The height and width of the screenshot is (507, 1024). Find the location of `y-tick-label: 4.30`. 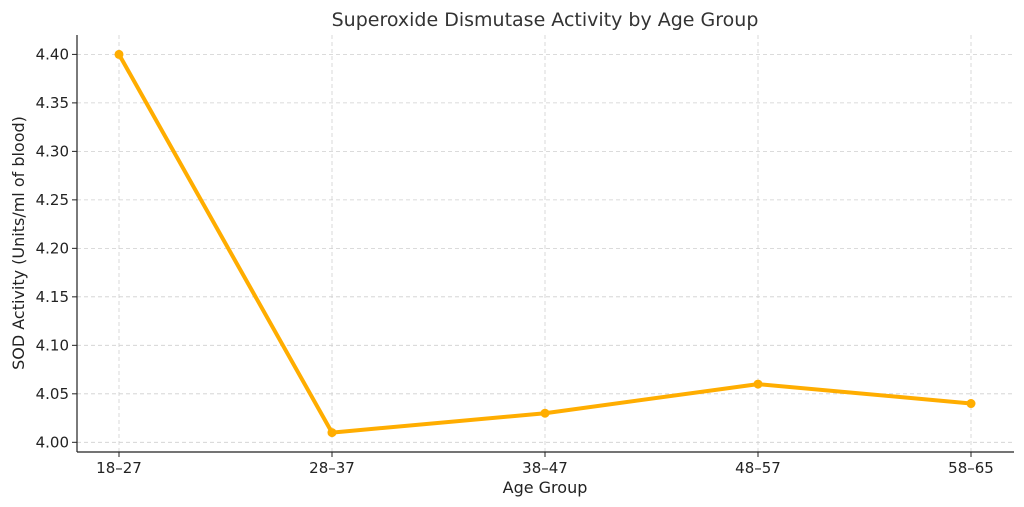

y-tick-label: 4.30 is located at coordinates (52, 151).